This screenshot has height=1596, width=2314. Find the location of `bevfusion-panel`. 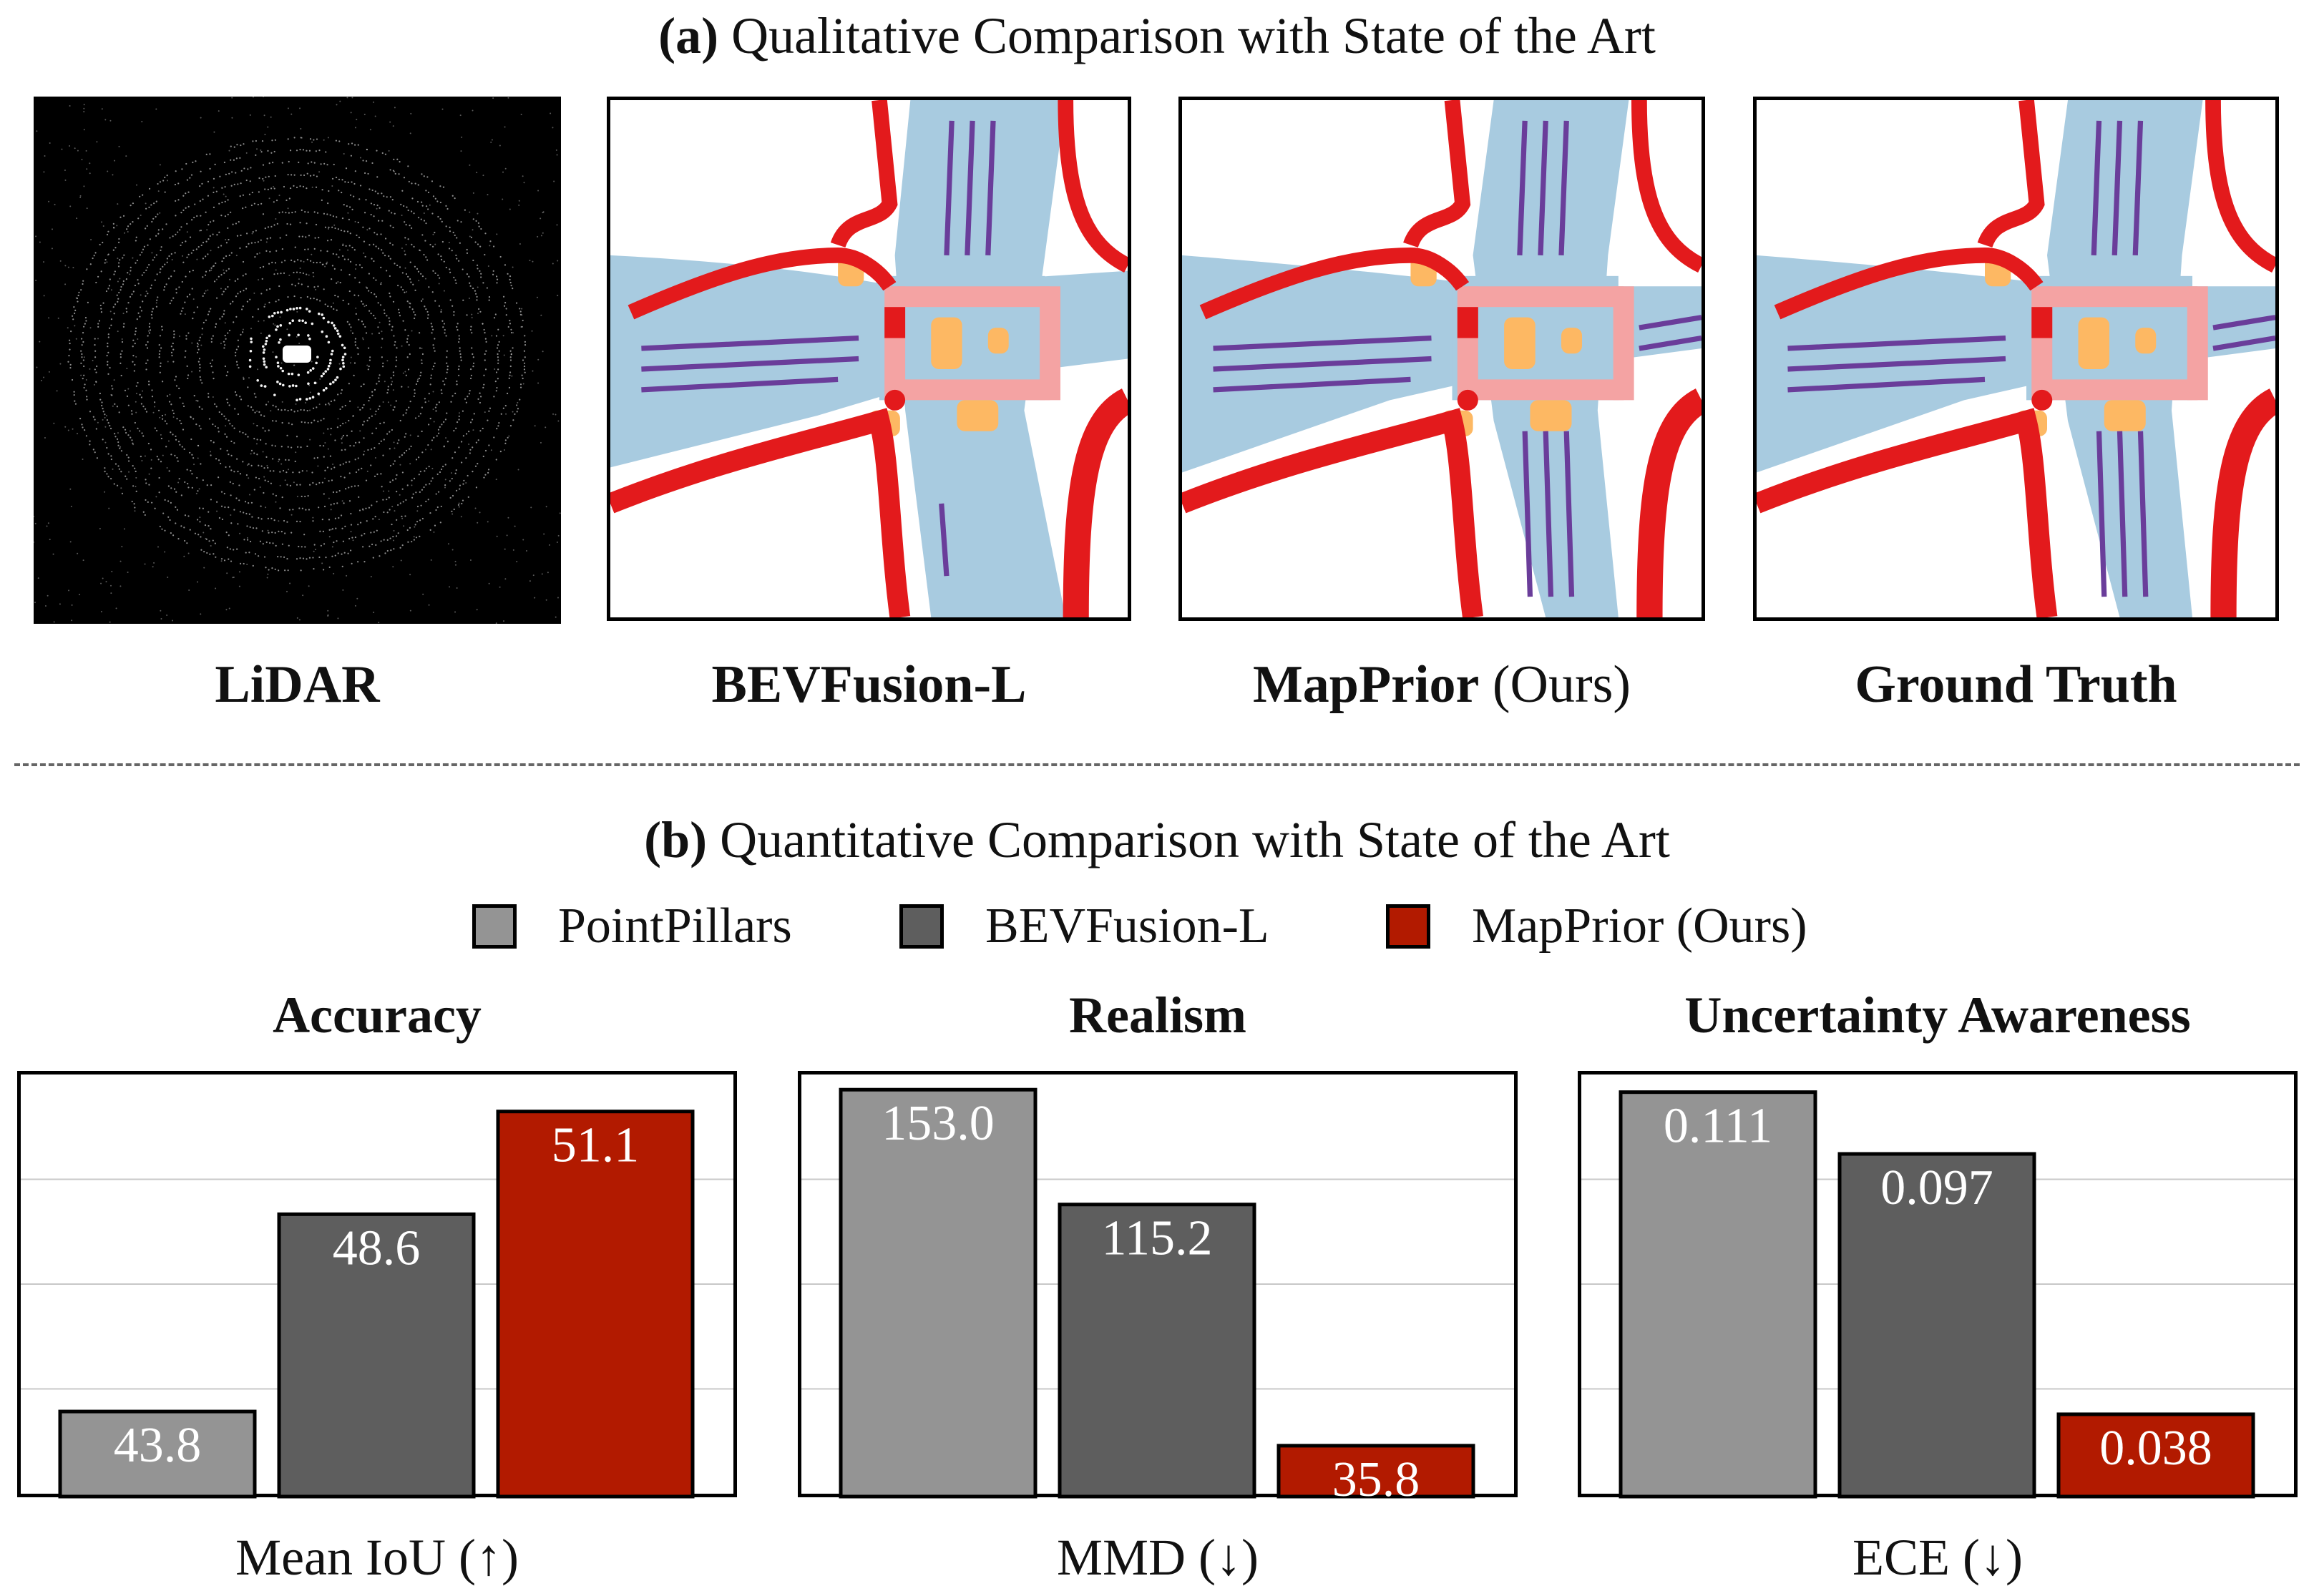

bevfusion-panel is located at coordinates (869, 359).